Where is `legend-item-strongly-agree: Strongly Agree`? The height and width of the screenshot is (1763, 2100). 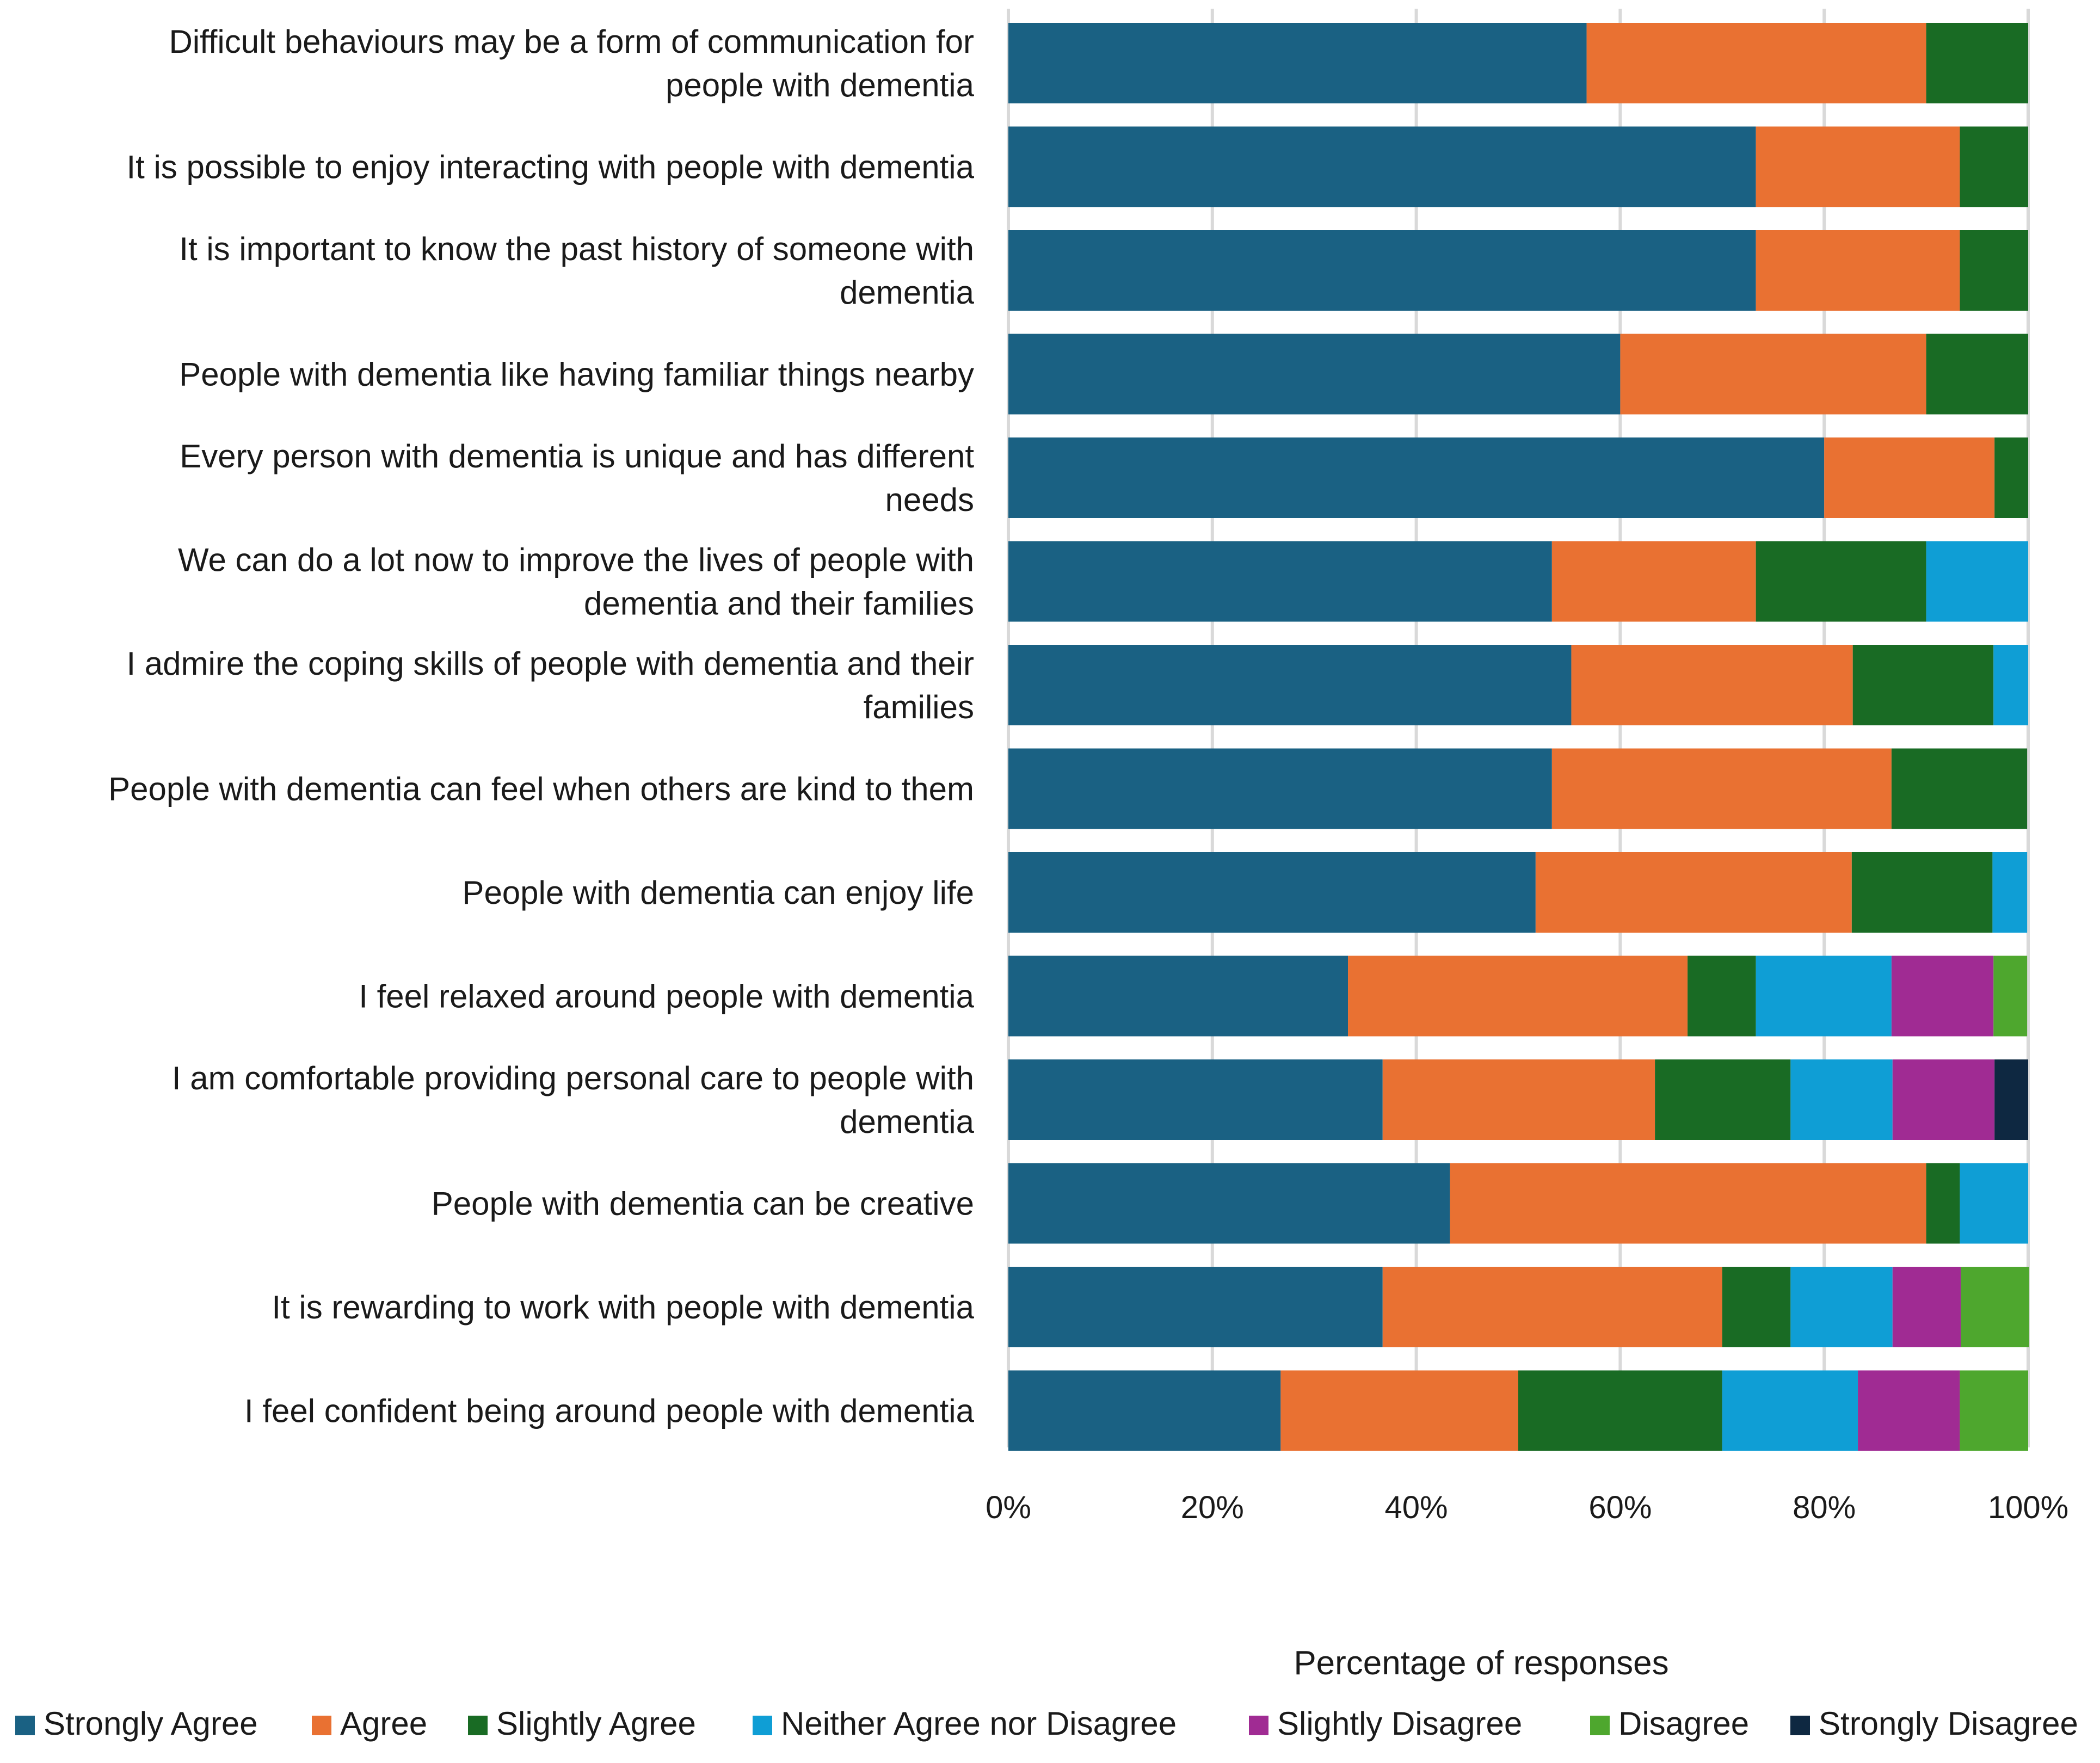
legend-item-strongly-agree: Strongly Agree is located at coordinates (136, 1723).